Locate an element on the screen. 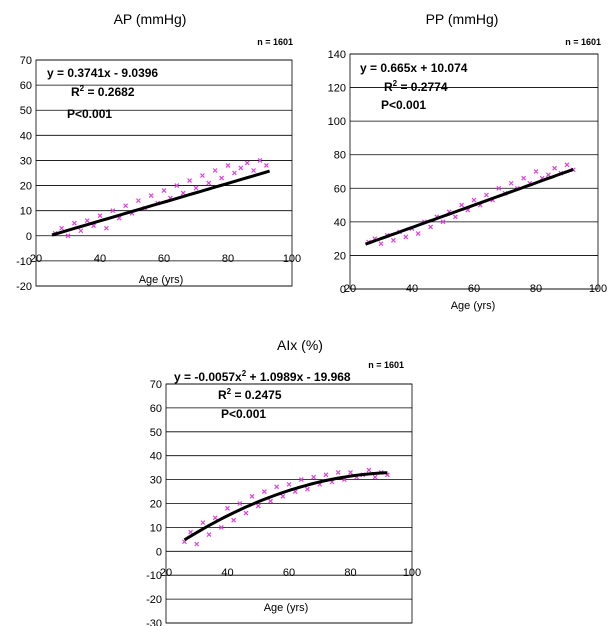 The image size is (613, 626). y-tick-label: 30 is located at coordinates (26, 161).